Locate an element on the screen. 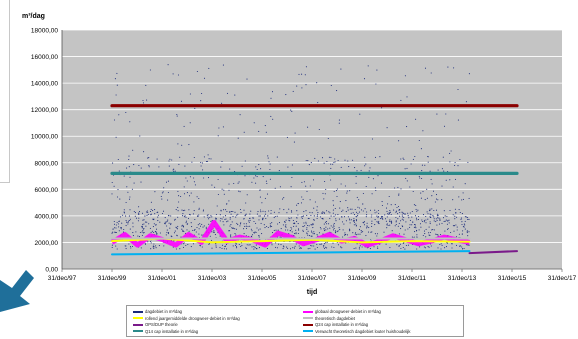  x-tick-label: 31/dec/07 is located at coordinates (312, 278).